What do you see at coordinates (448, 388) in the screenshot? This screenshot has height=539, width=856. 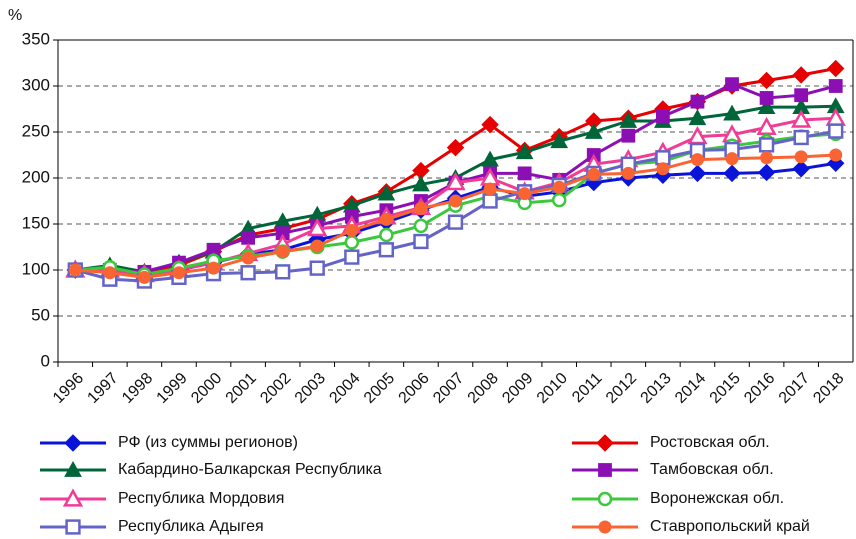 I see `x-tick-label: 2007` at bounding box center [448, 388].